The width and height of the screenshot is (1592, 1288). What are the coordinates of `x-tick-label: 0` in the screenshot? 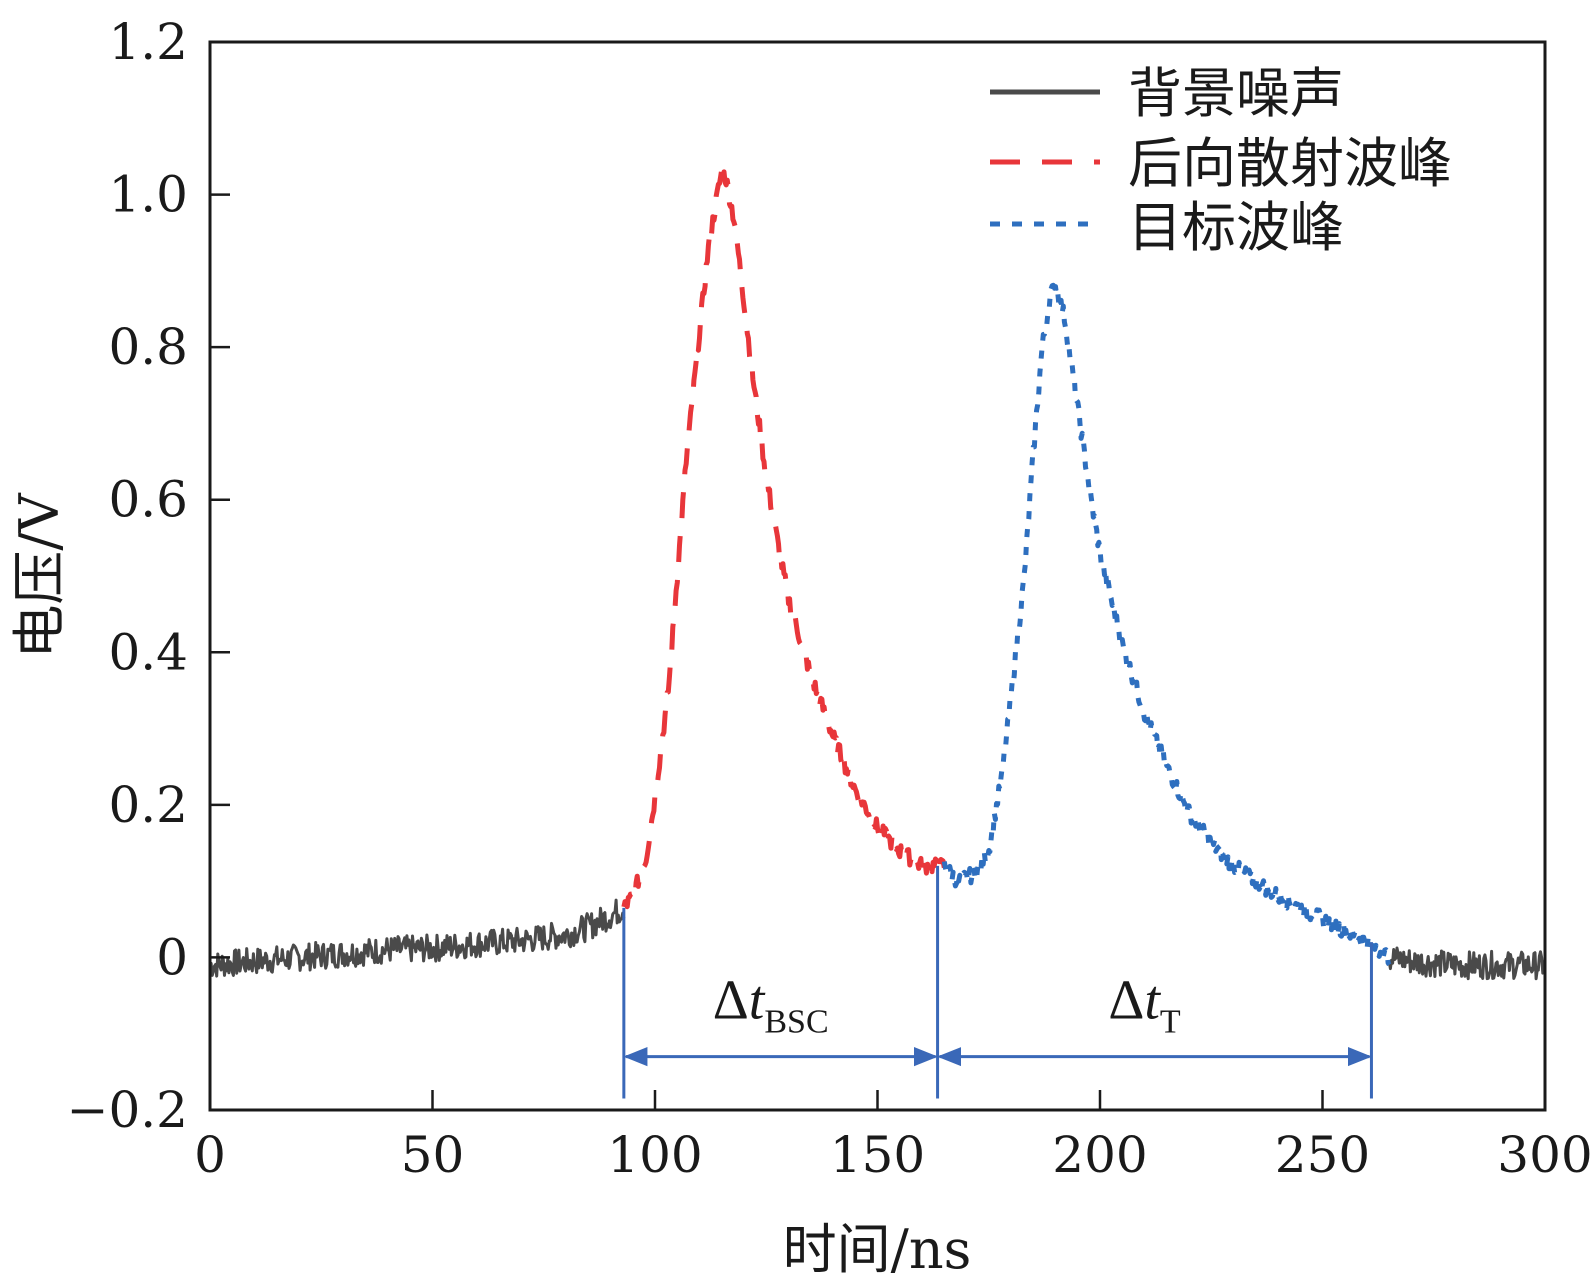 It's located at (210, 1155).